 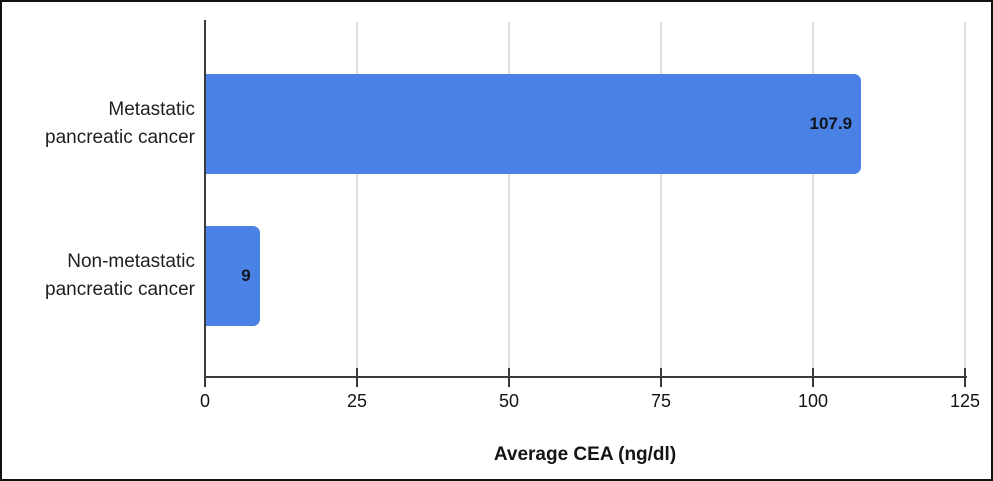 I want to click on x-tick-label-100: 100, so click(x=813, y=401).